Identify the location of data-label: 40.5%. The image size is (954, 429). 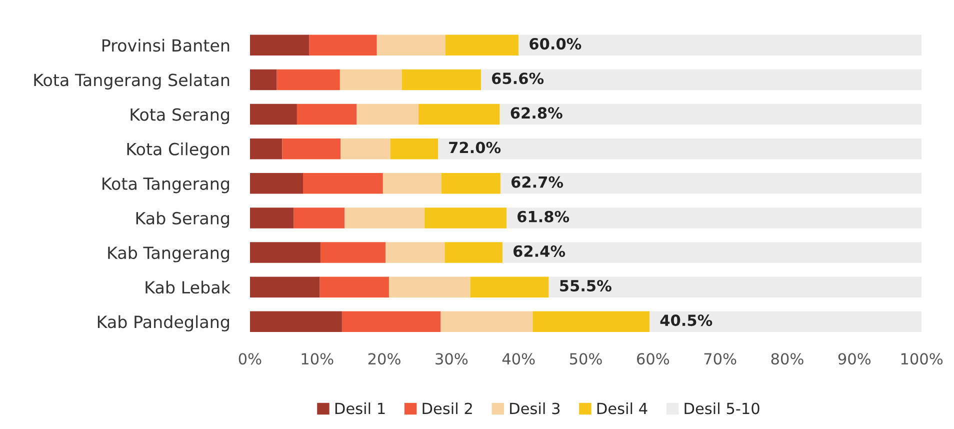
(686, 320).